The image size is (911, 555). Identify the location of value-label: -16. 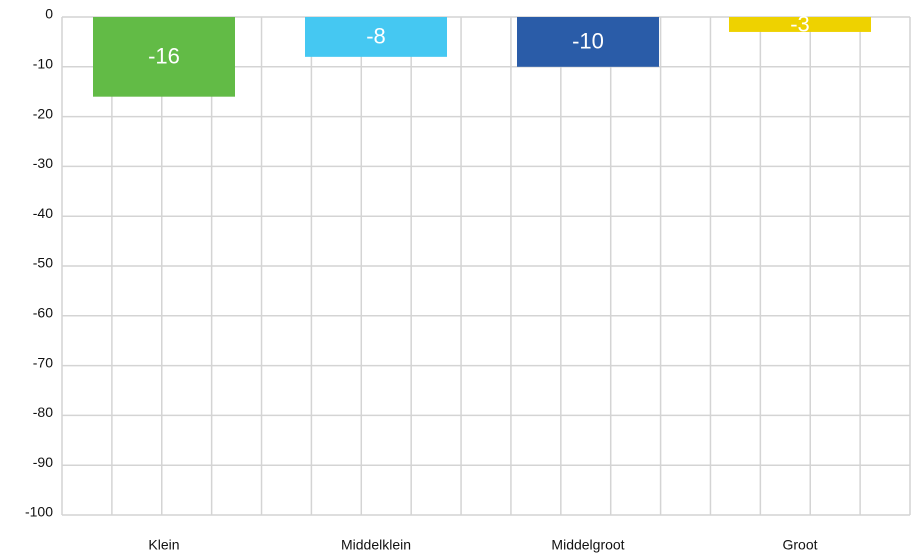
(164, 56).